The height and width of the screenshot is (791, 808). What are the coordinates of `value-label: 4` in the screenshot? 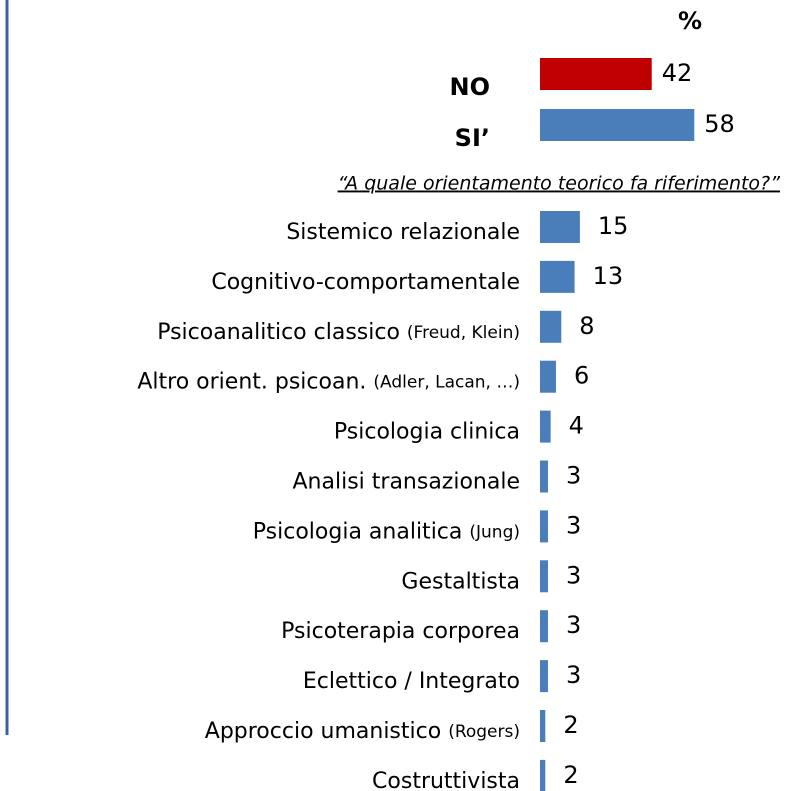 It's located at (576, 426).